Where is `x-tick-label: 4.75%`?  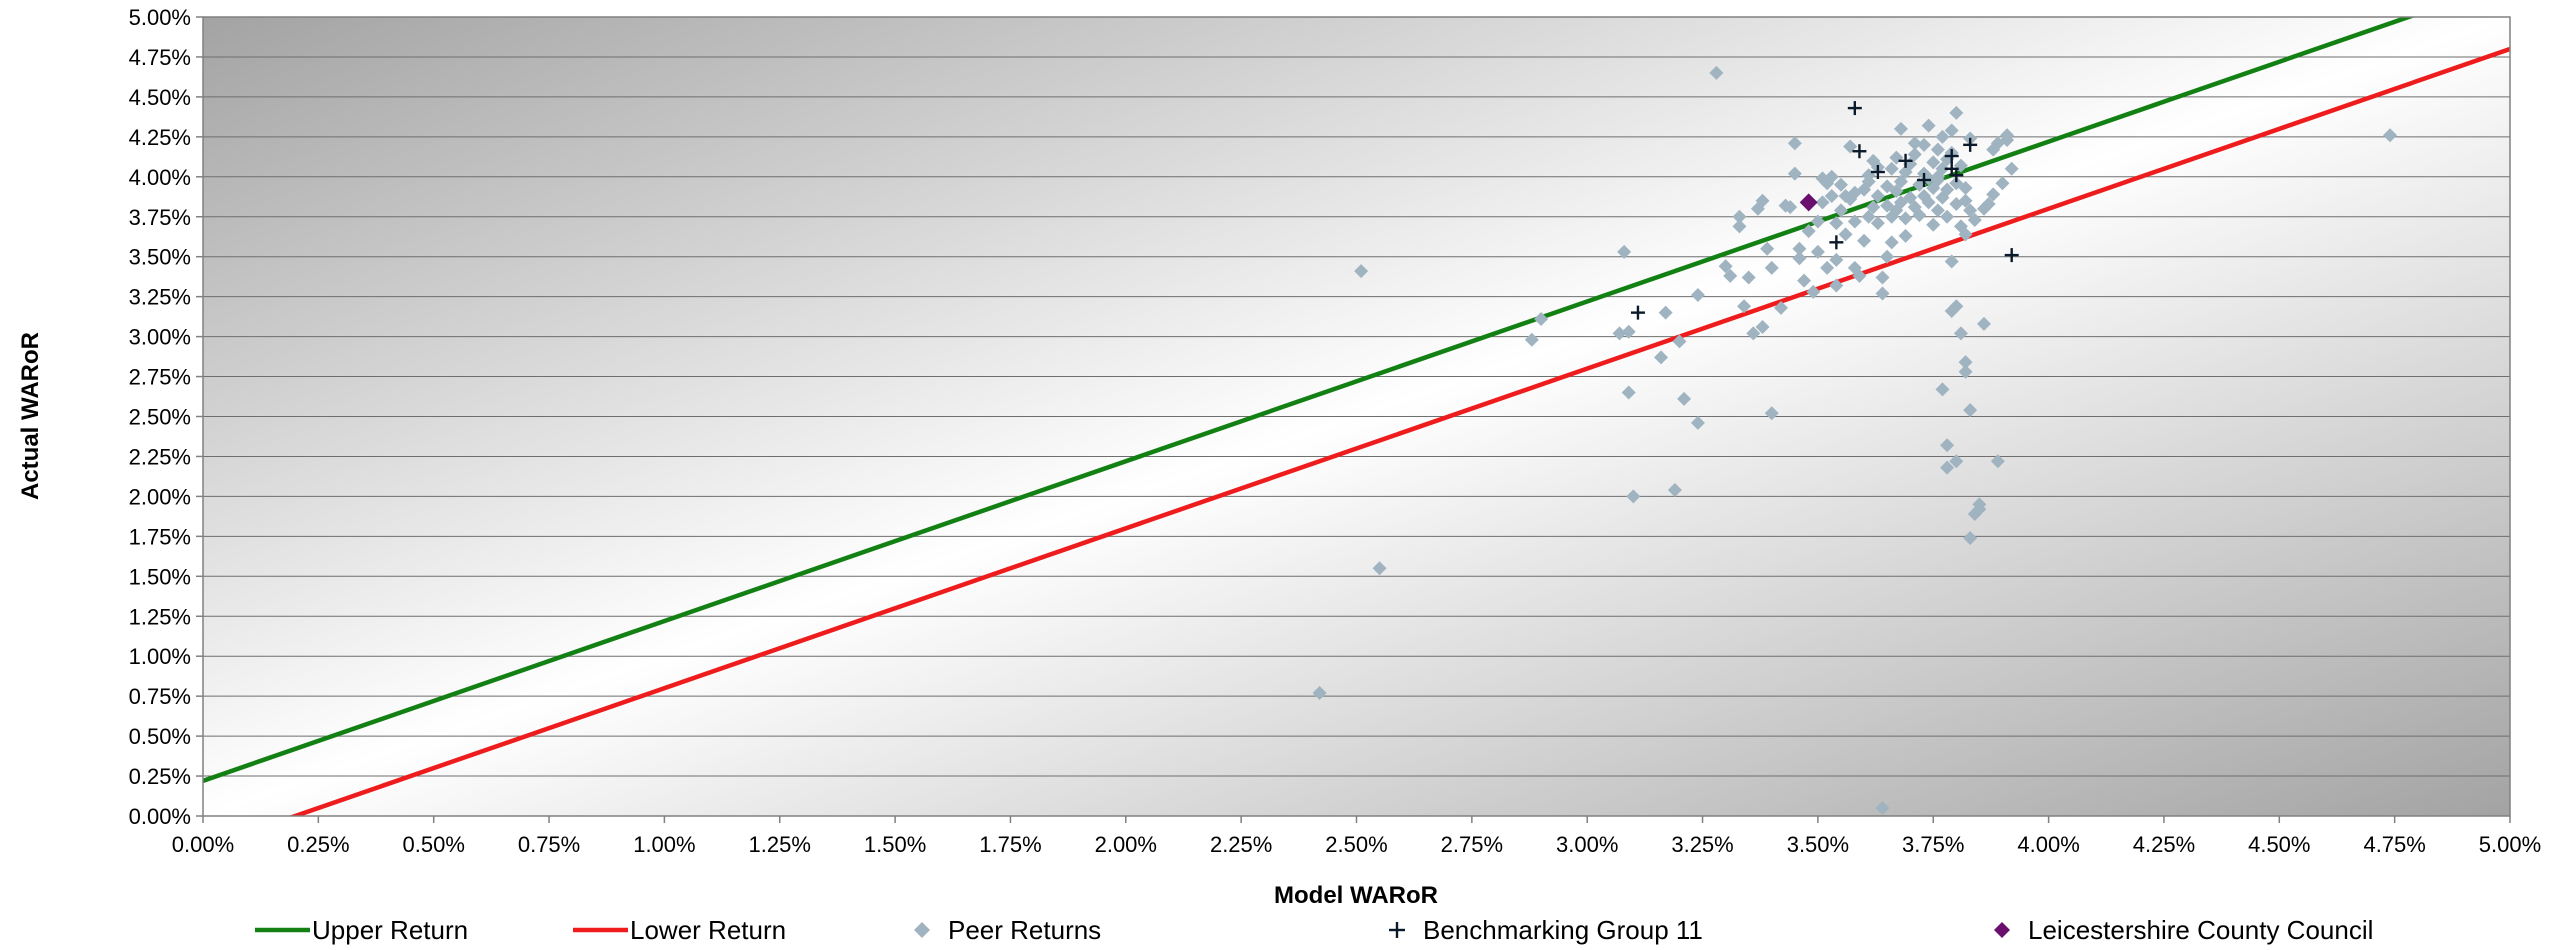 x-tick-label: 4.75% is located at coordinates (2394, 844).